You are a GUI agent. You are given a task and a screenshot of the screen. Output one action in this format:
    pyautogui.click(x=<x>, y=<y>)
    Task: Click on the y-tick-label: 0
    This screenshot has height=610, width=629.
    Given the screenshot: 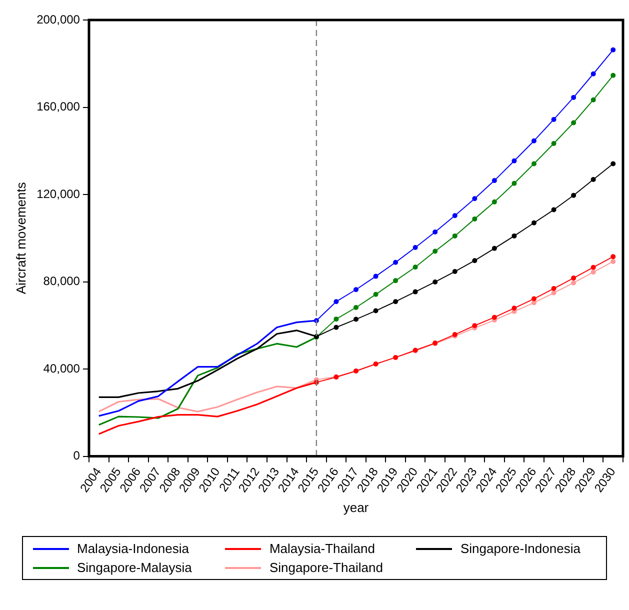 What is the action you would take?
    pyautogui.click(x=76, y=455)
    